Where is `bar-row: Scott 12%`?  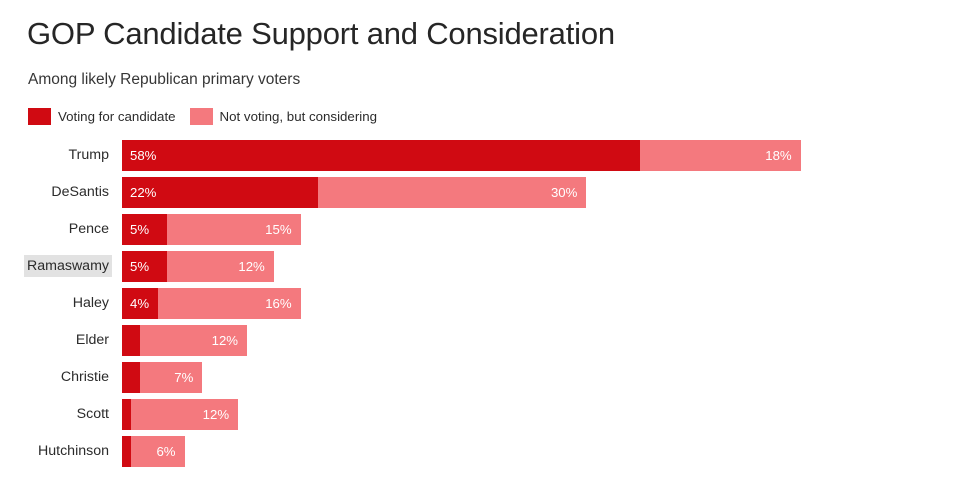
bar-row: Scott 12% is located at coordinates (490, 414).